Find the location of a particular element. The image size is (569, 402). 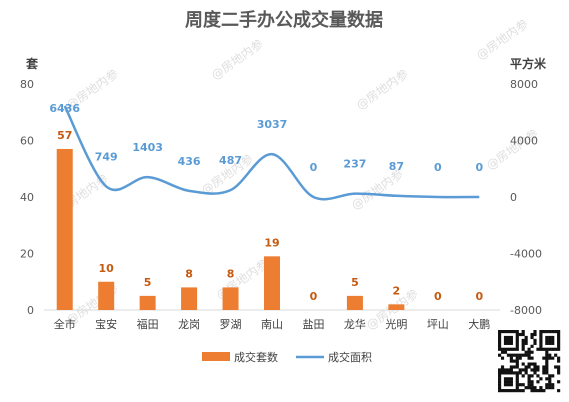

legend-bar-swatch is located at coordinates (216, 356).